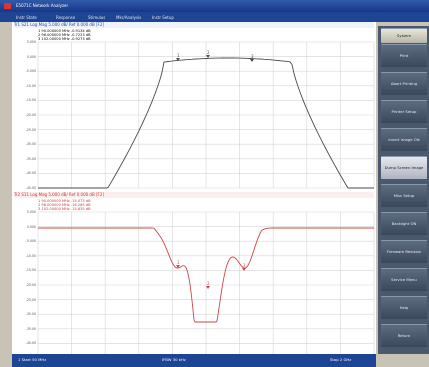 The height and width of the screenshot is (367, 429). Describe the element at coordinates (404, 83) in the screenshot. I see `softkey-abort-printing: Abort Printing` at that location.